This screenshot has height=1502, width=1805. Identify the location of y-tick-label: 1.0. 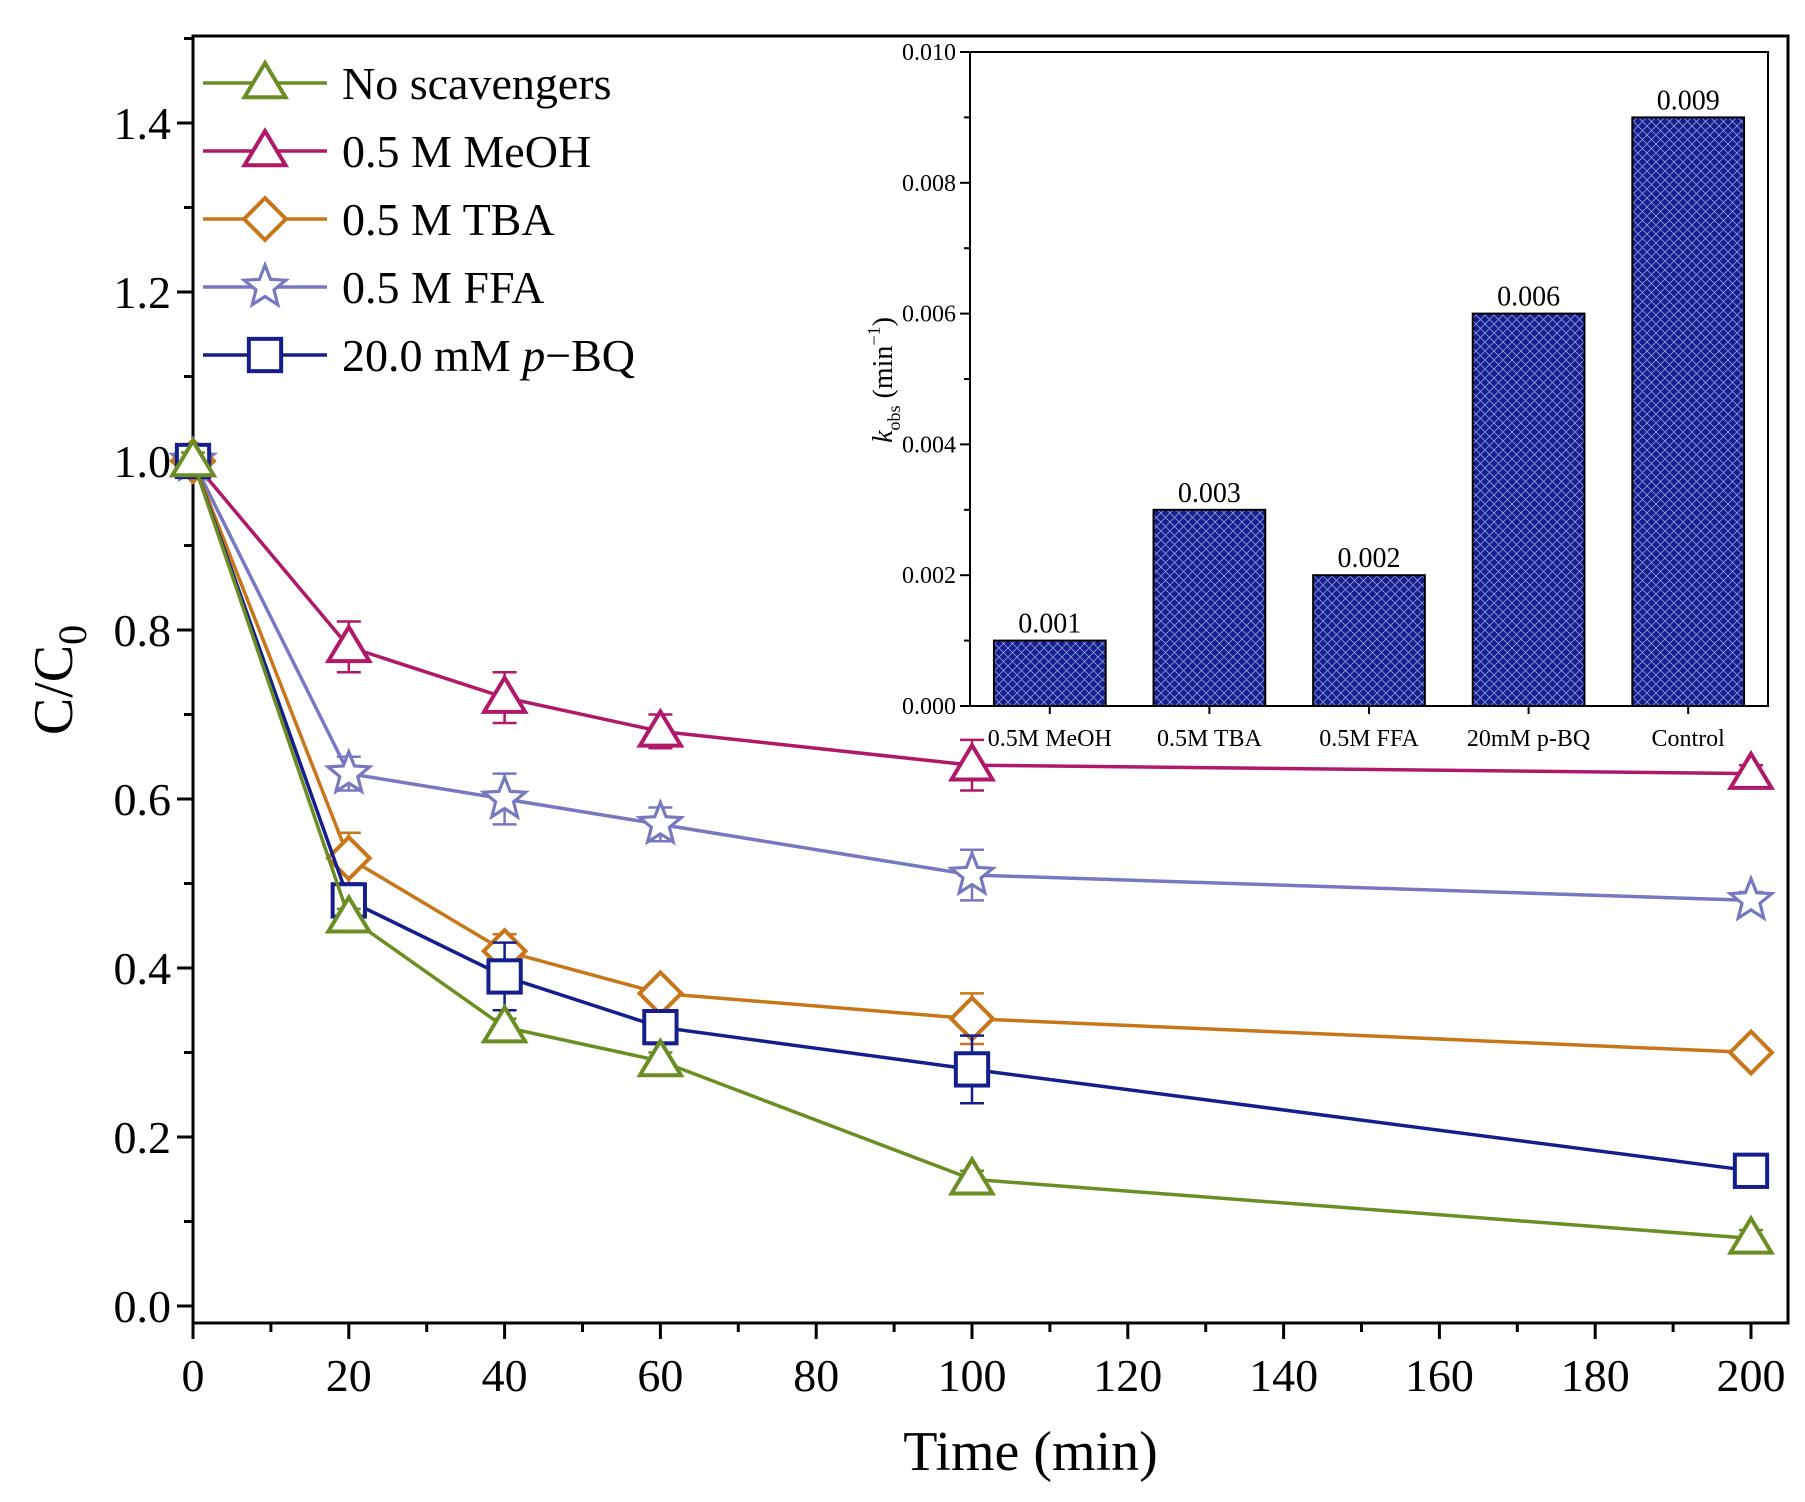
(143, 461).